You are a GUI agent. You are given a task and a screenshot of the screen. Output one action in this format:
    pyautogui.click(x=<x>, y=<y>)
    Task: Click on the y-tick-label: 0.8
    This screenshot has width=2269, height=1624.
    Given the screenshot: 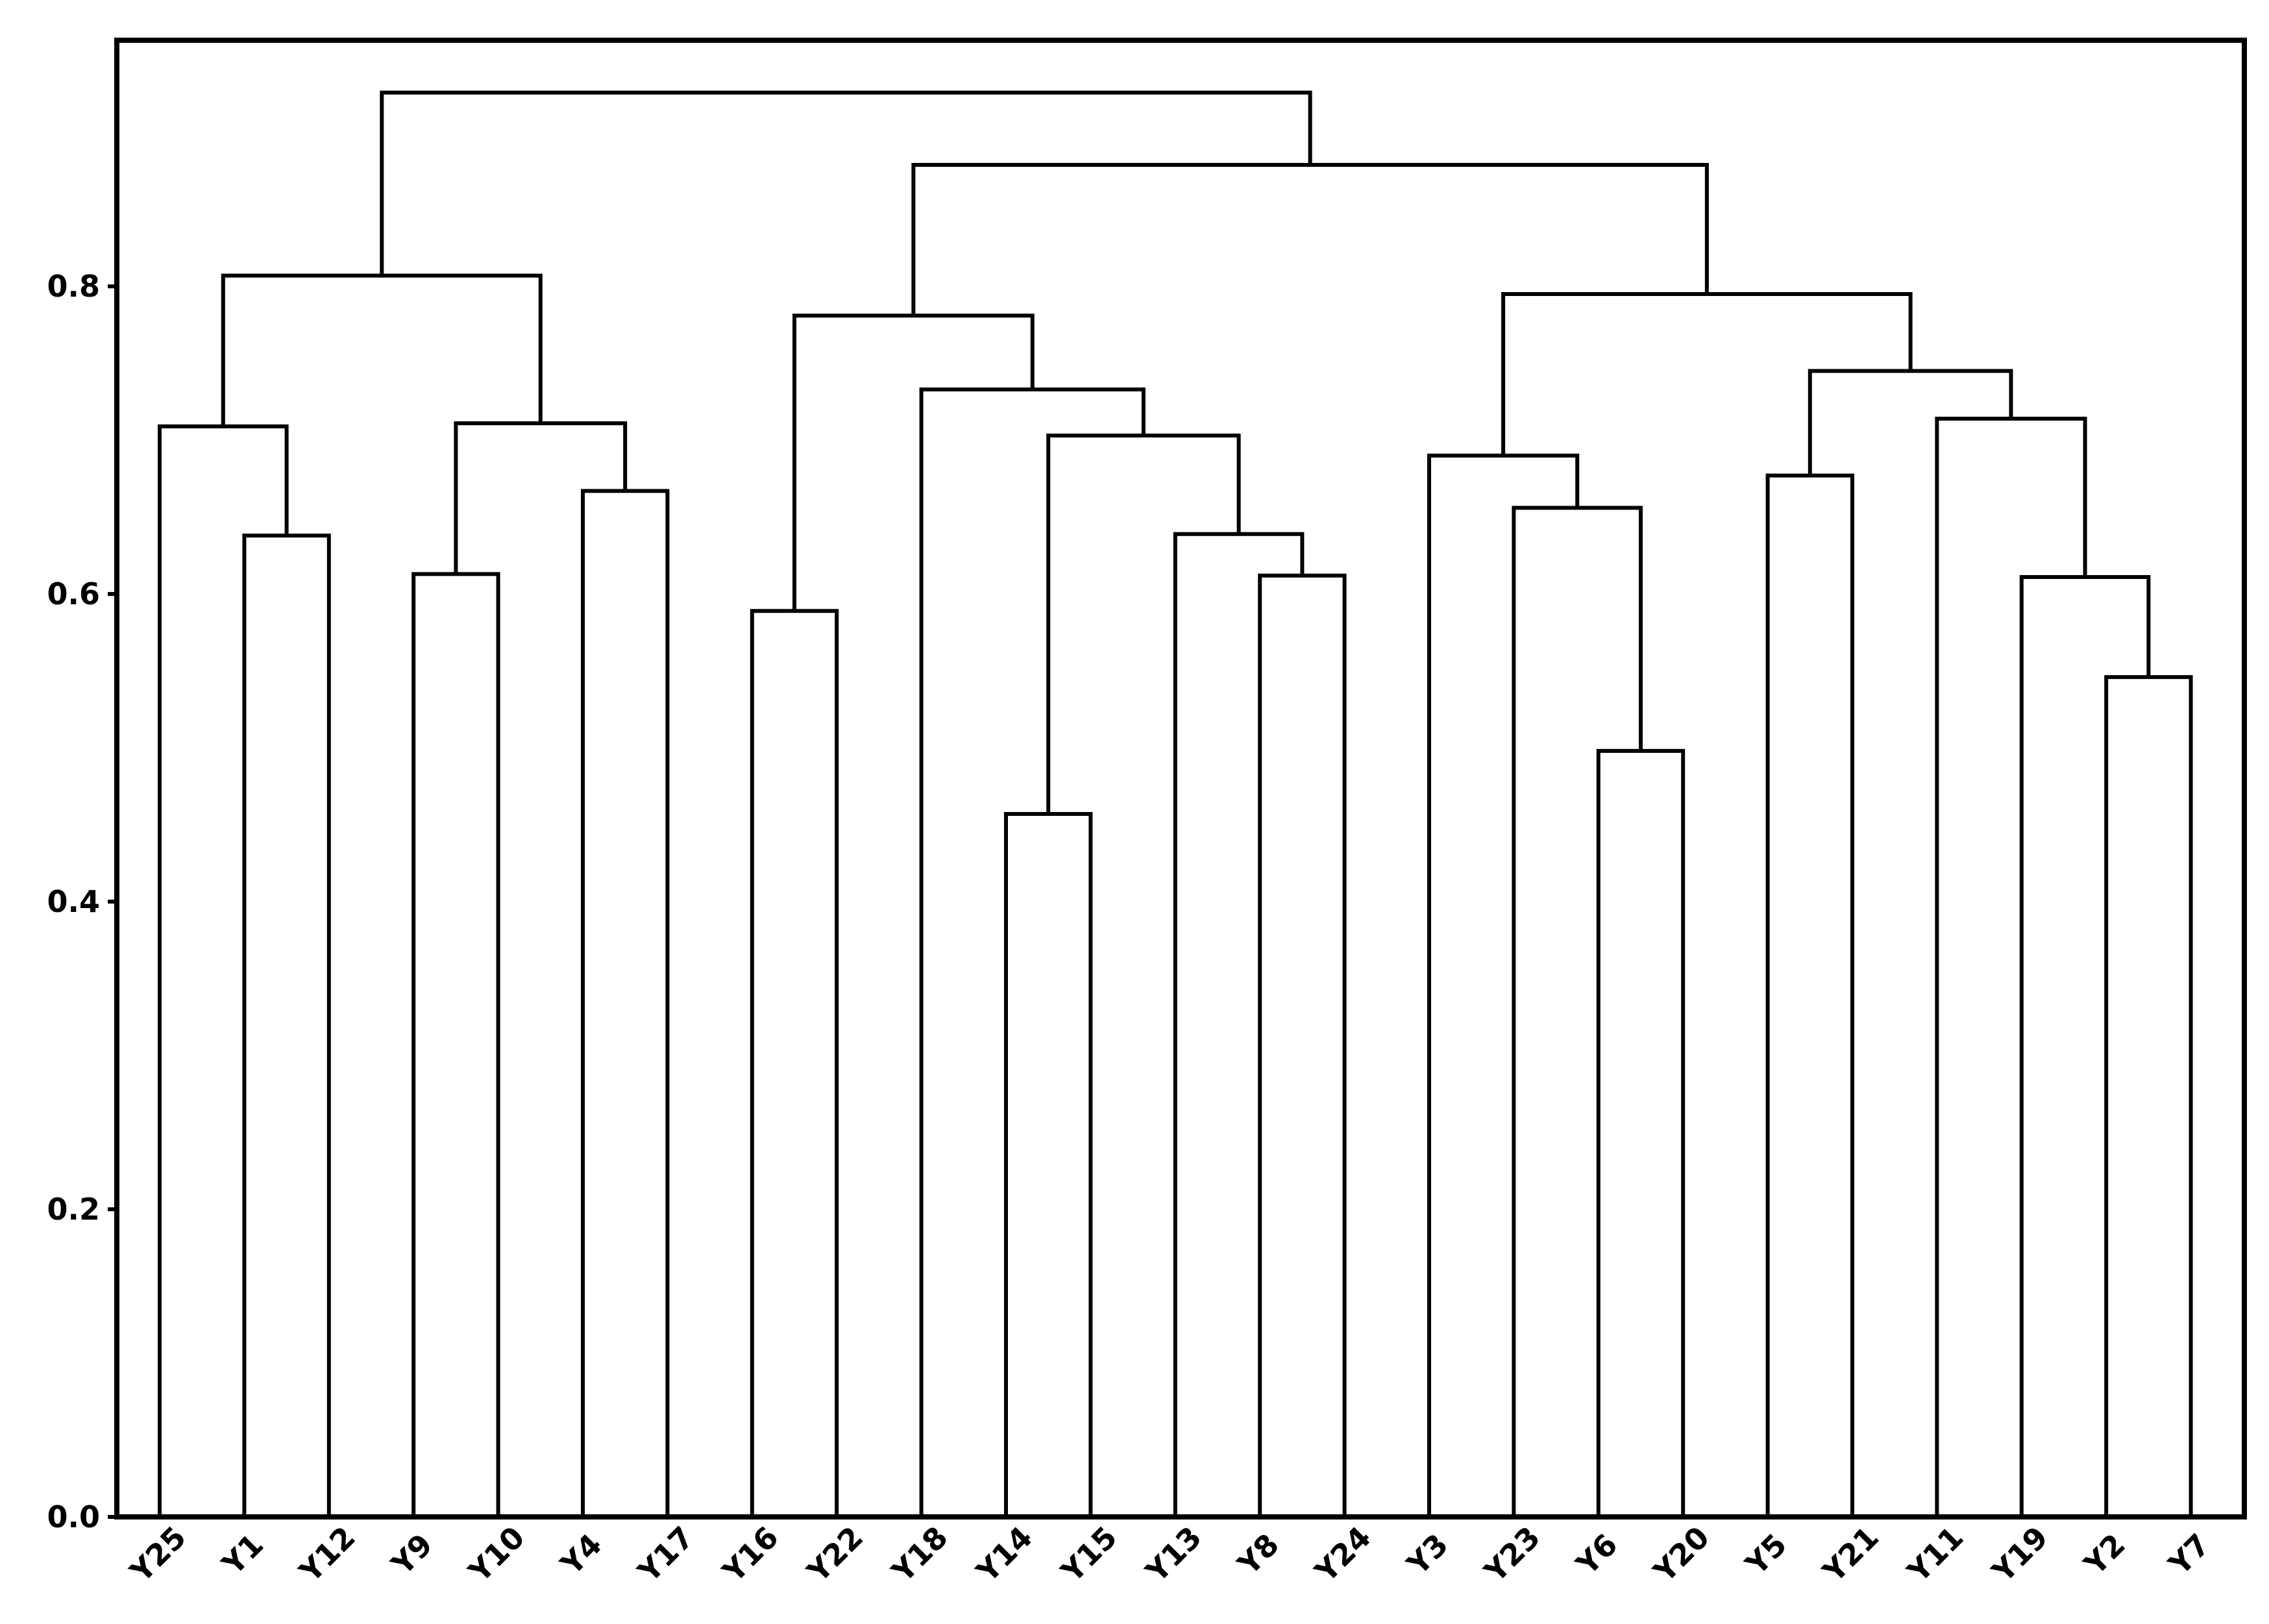 What is the action you would take?
    pyautogui.click(x=74, y=286)
    